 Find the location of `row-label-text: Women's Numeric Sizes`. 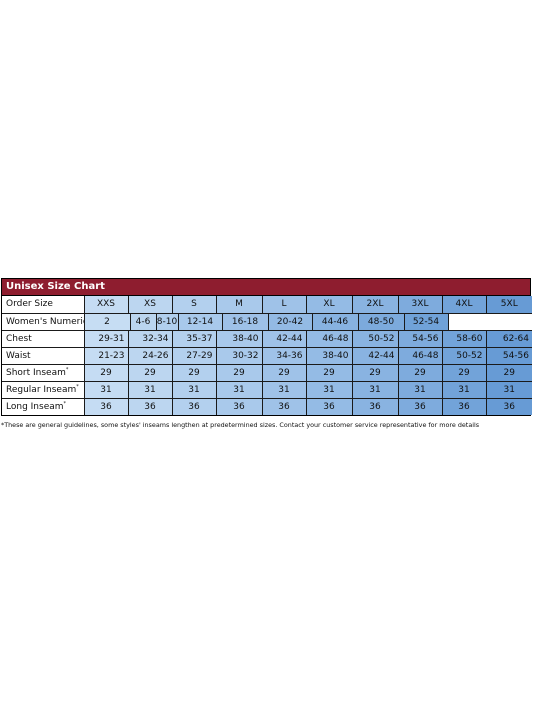

row-label-text: Women's Numeric Sizes is located at coordinates (44, 321).